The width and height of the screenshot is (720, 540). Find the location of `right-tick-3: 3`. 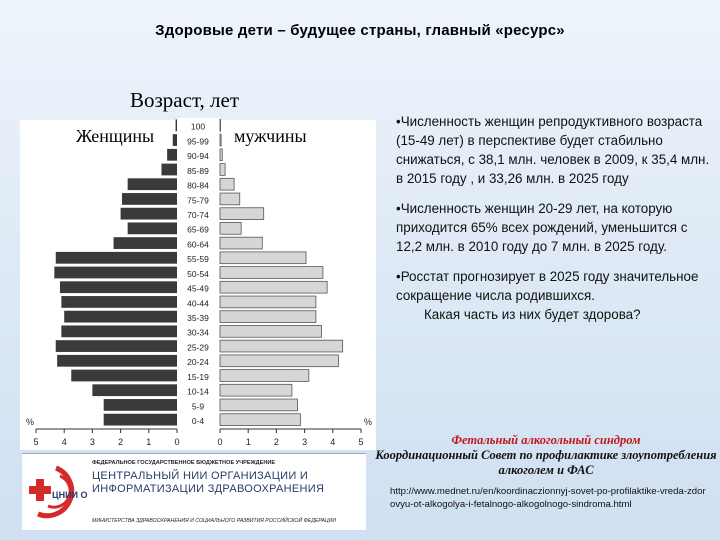

right-tick-3: 3 is located at coordinates (304, 442).